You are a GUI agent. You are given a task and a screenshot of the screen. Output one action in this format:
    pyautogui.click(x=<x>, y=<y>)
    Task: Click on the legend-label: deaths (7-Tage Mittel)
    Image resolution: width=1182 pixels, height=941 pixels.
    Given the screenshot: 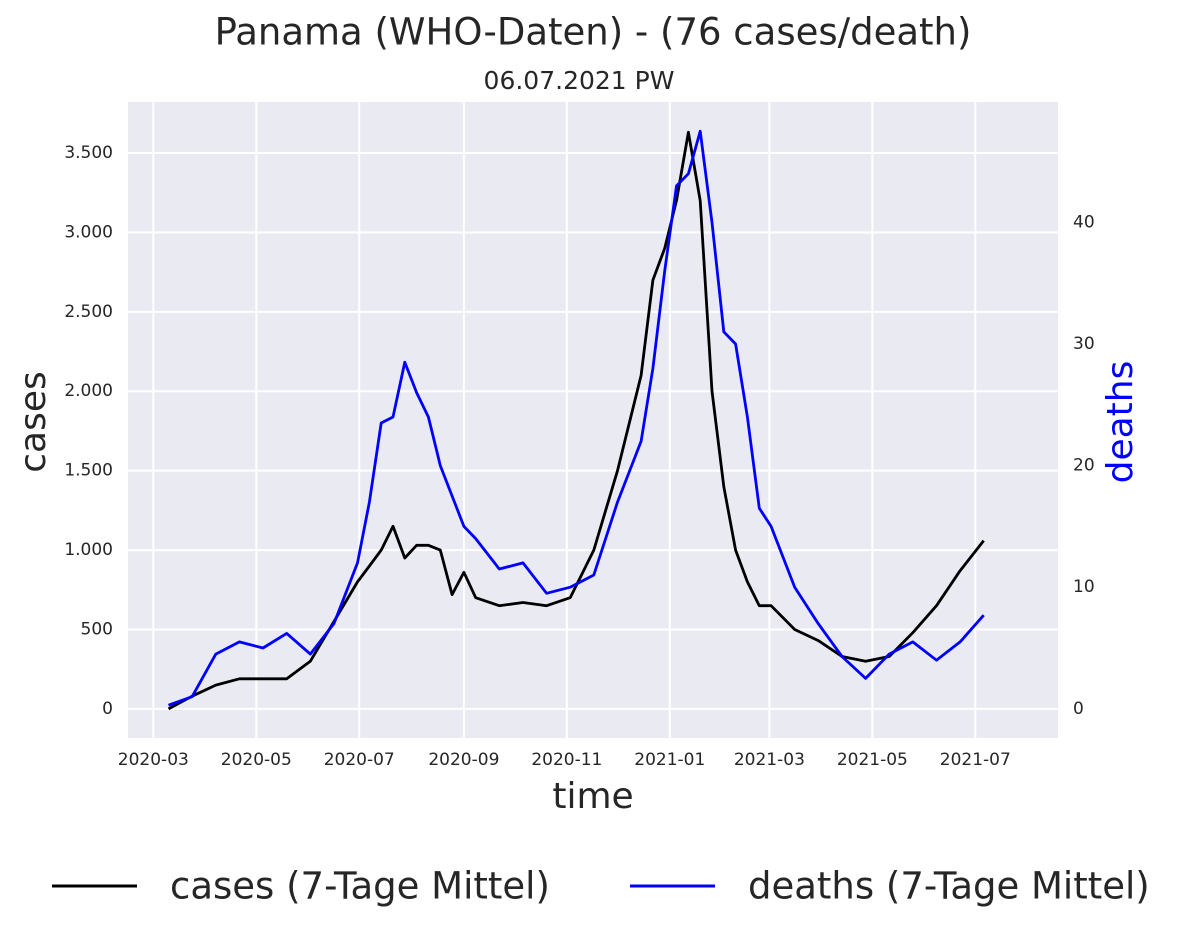 What is the action you would take?
    pyautogui.click(x=949, y=886)
    